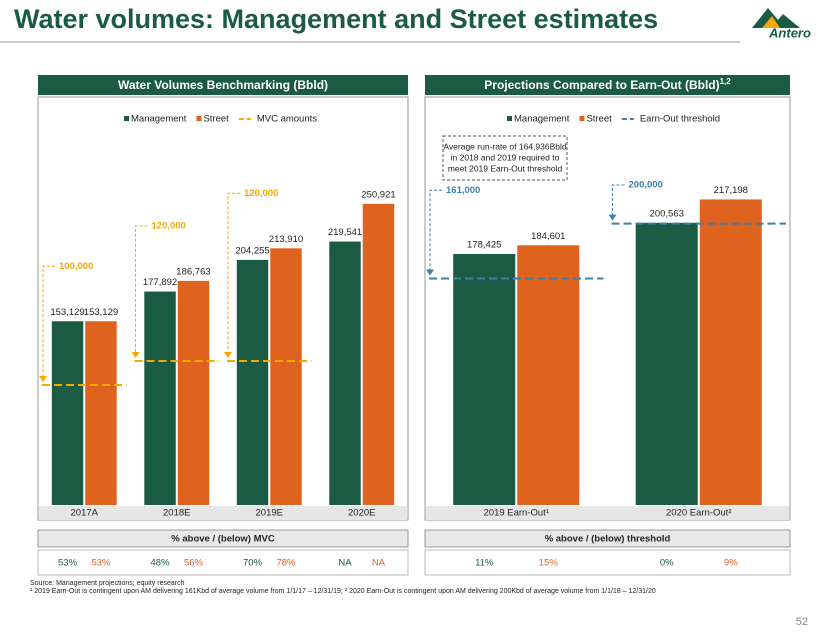  What do you see at coordinates (601, 85) in the screenshot?
I see `panel-title-text: Projections Compared to Earn-Out (Bbld)` at bounding box center [601, 85].